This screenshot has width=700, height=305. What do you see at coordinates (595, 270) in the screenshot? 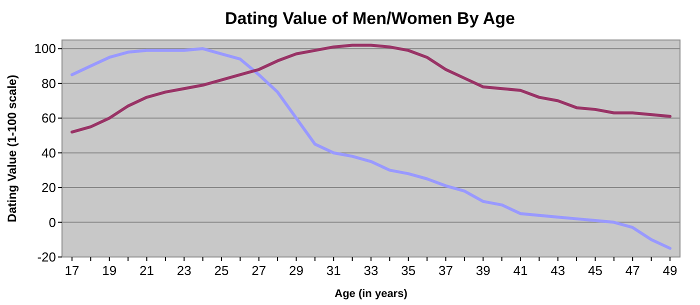
I see `x-tick-label: 45` at bounding box center [595, 270].